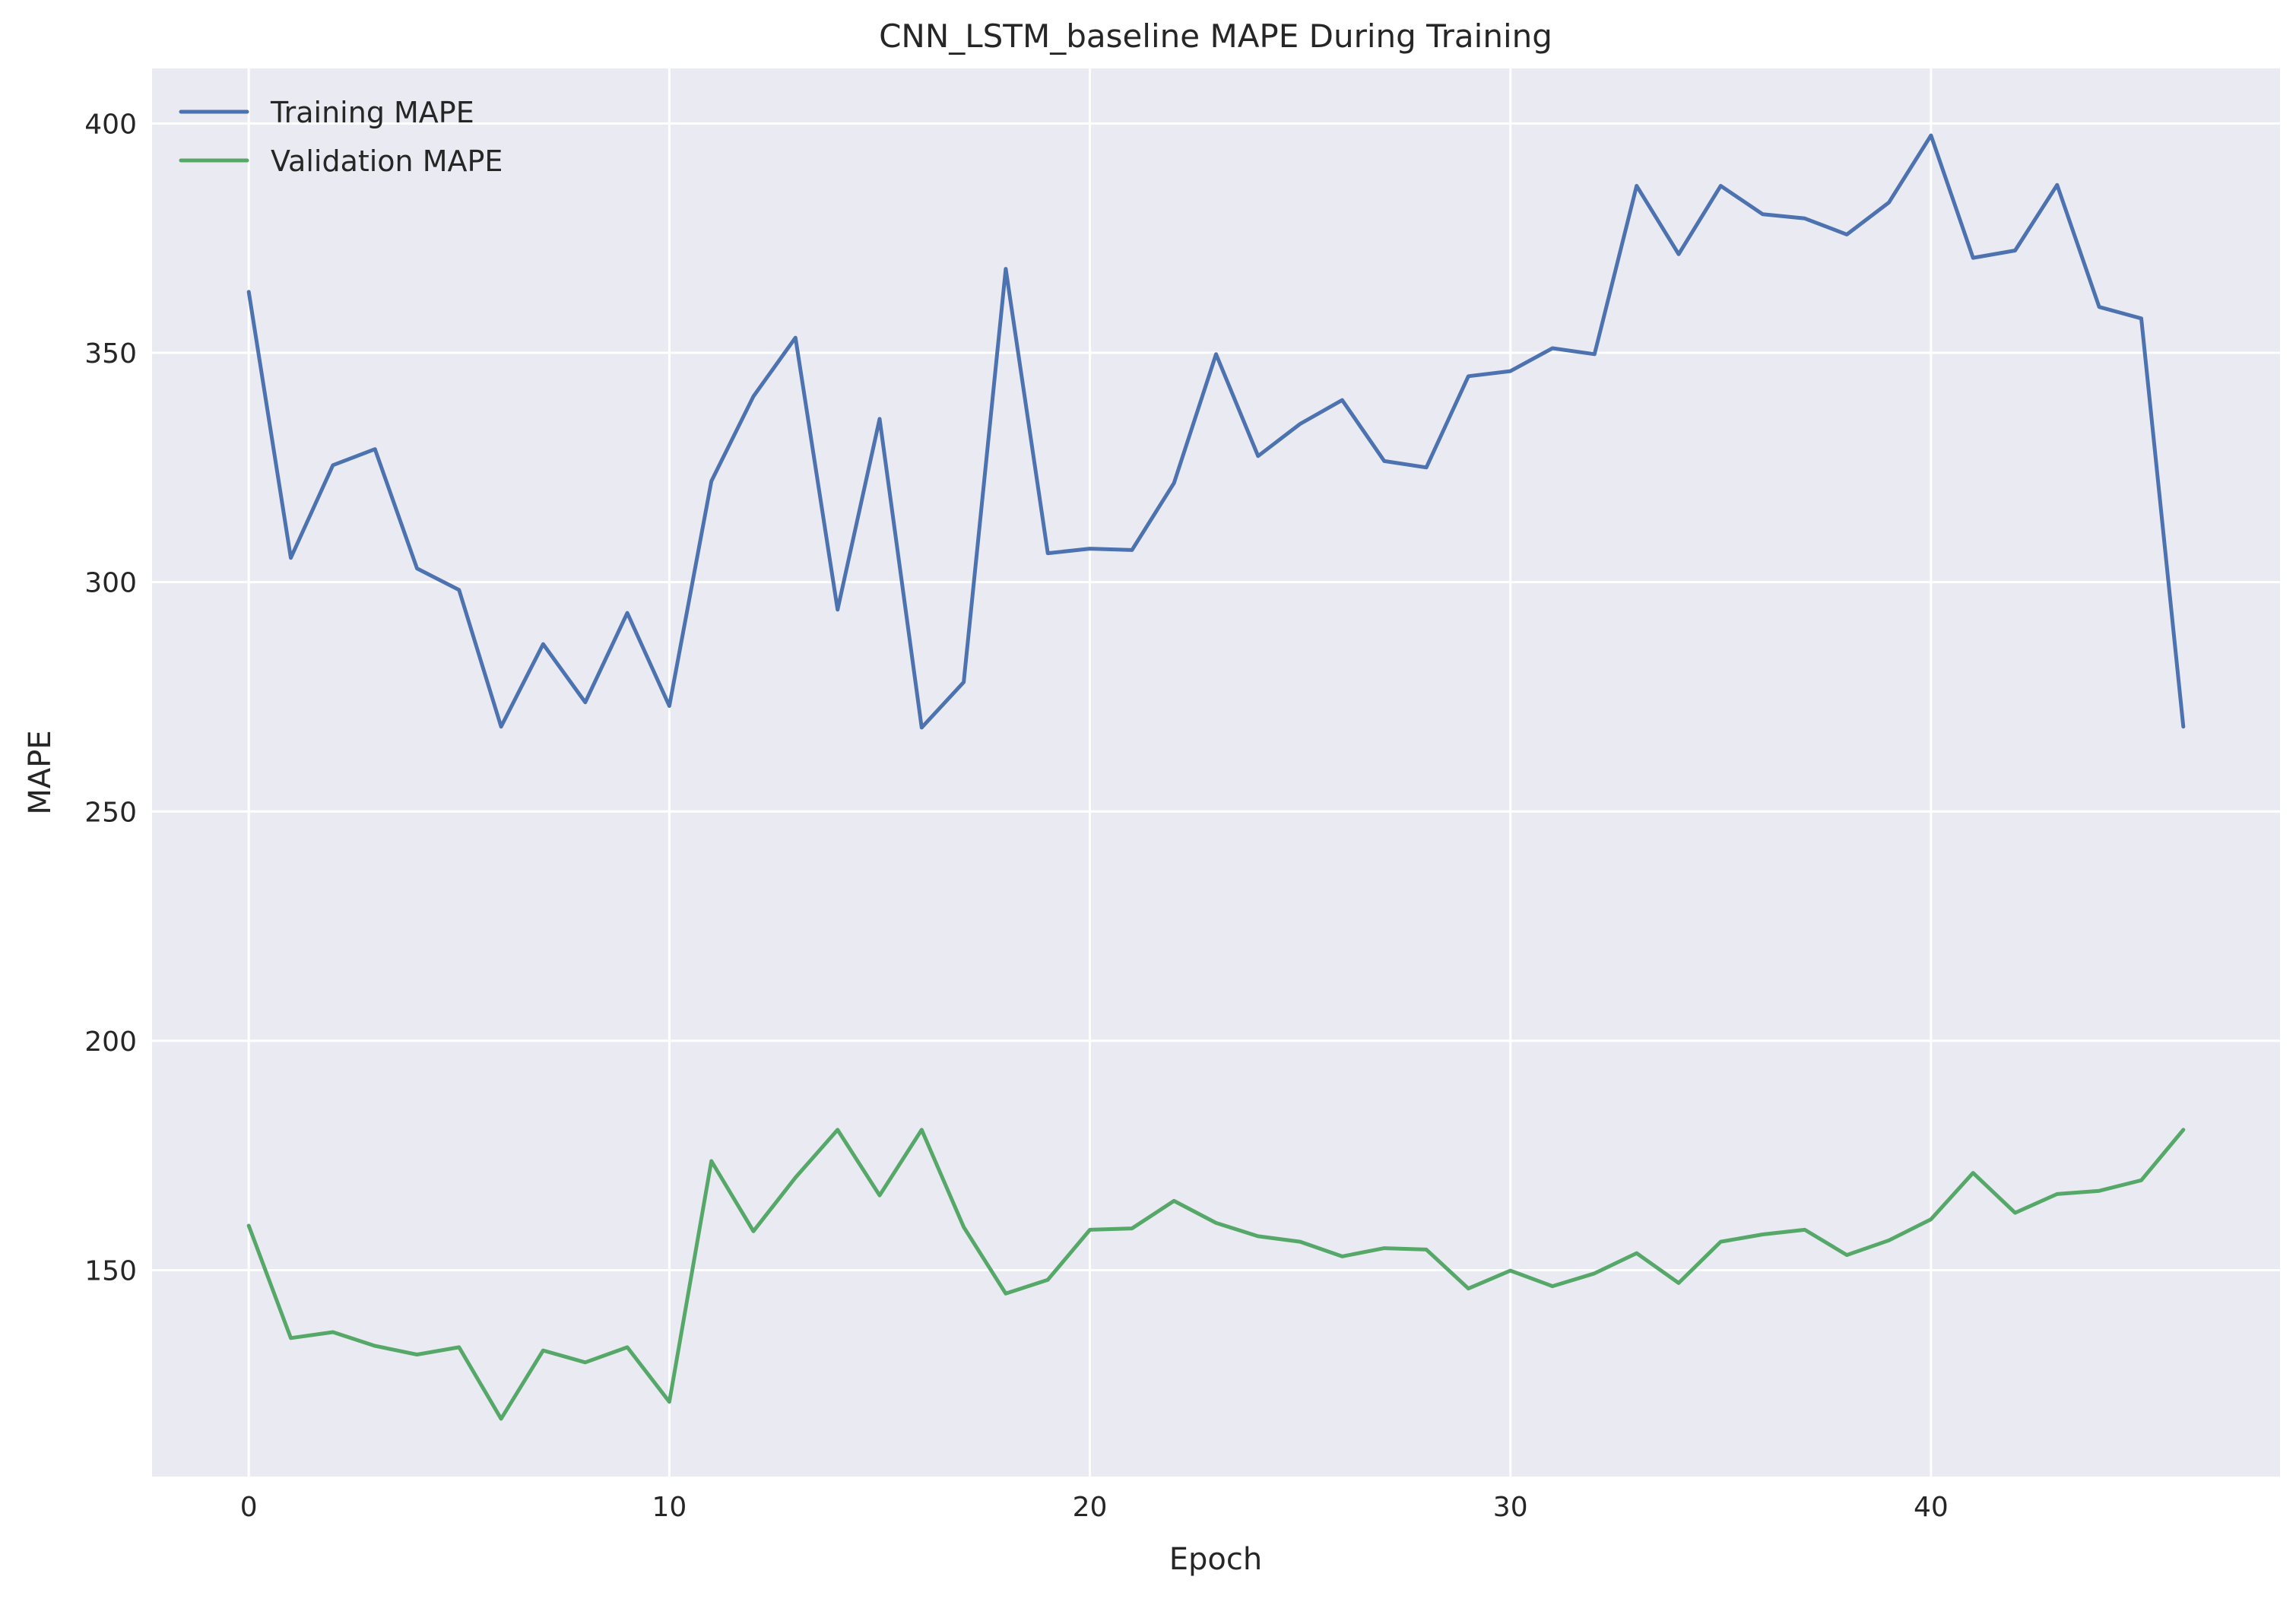 The height and width of the screenshot is (1599, 2296). I want to click on y-tick-label: 250, so click(110, 812).